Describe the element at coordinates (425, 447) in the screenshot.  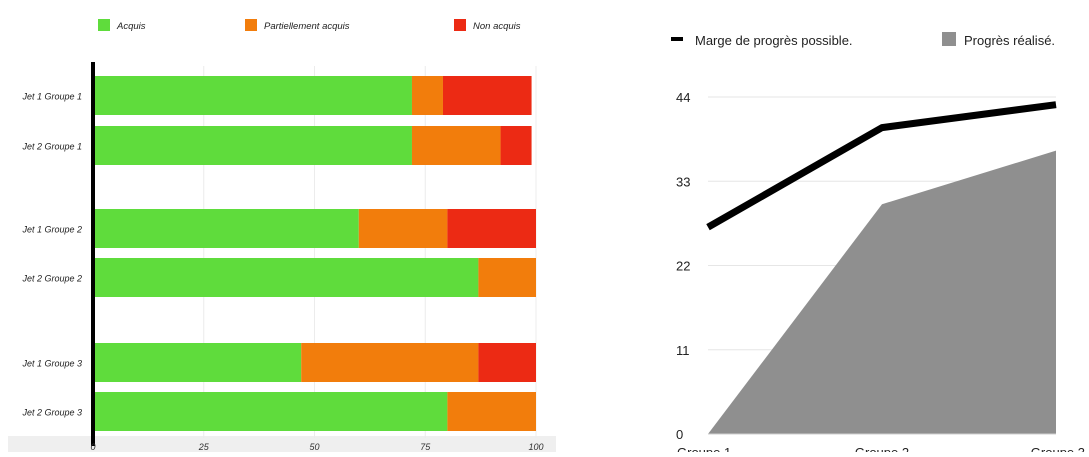
I see `x-tick-label: 75` at that location.